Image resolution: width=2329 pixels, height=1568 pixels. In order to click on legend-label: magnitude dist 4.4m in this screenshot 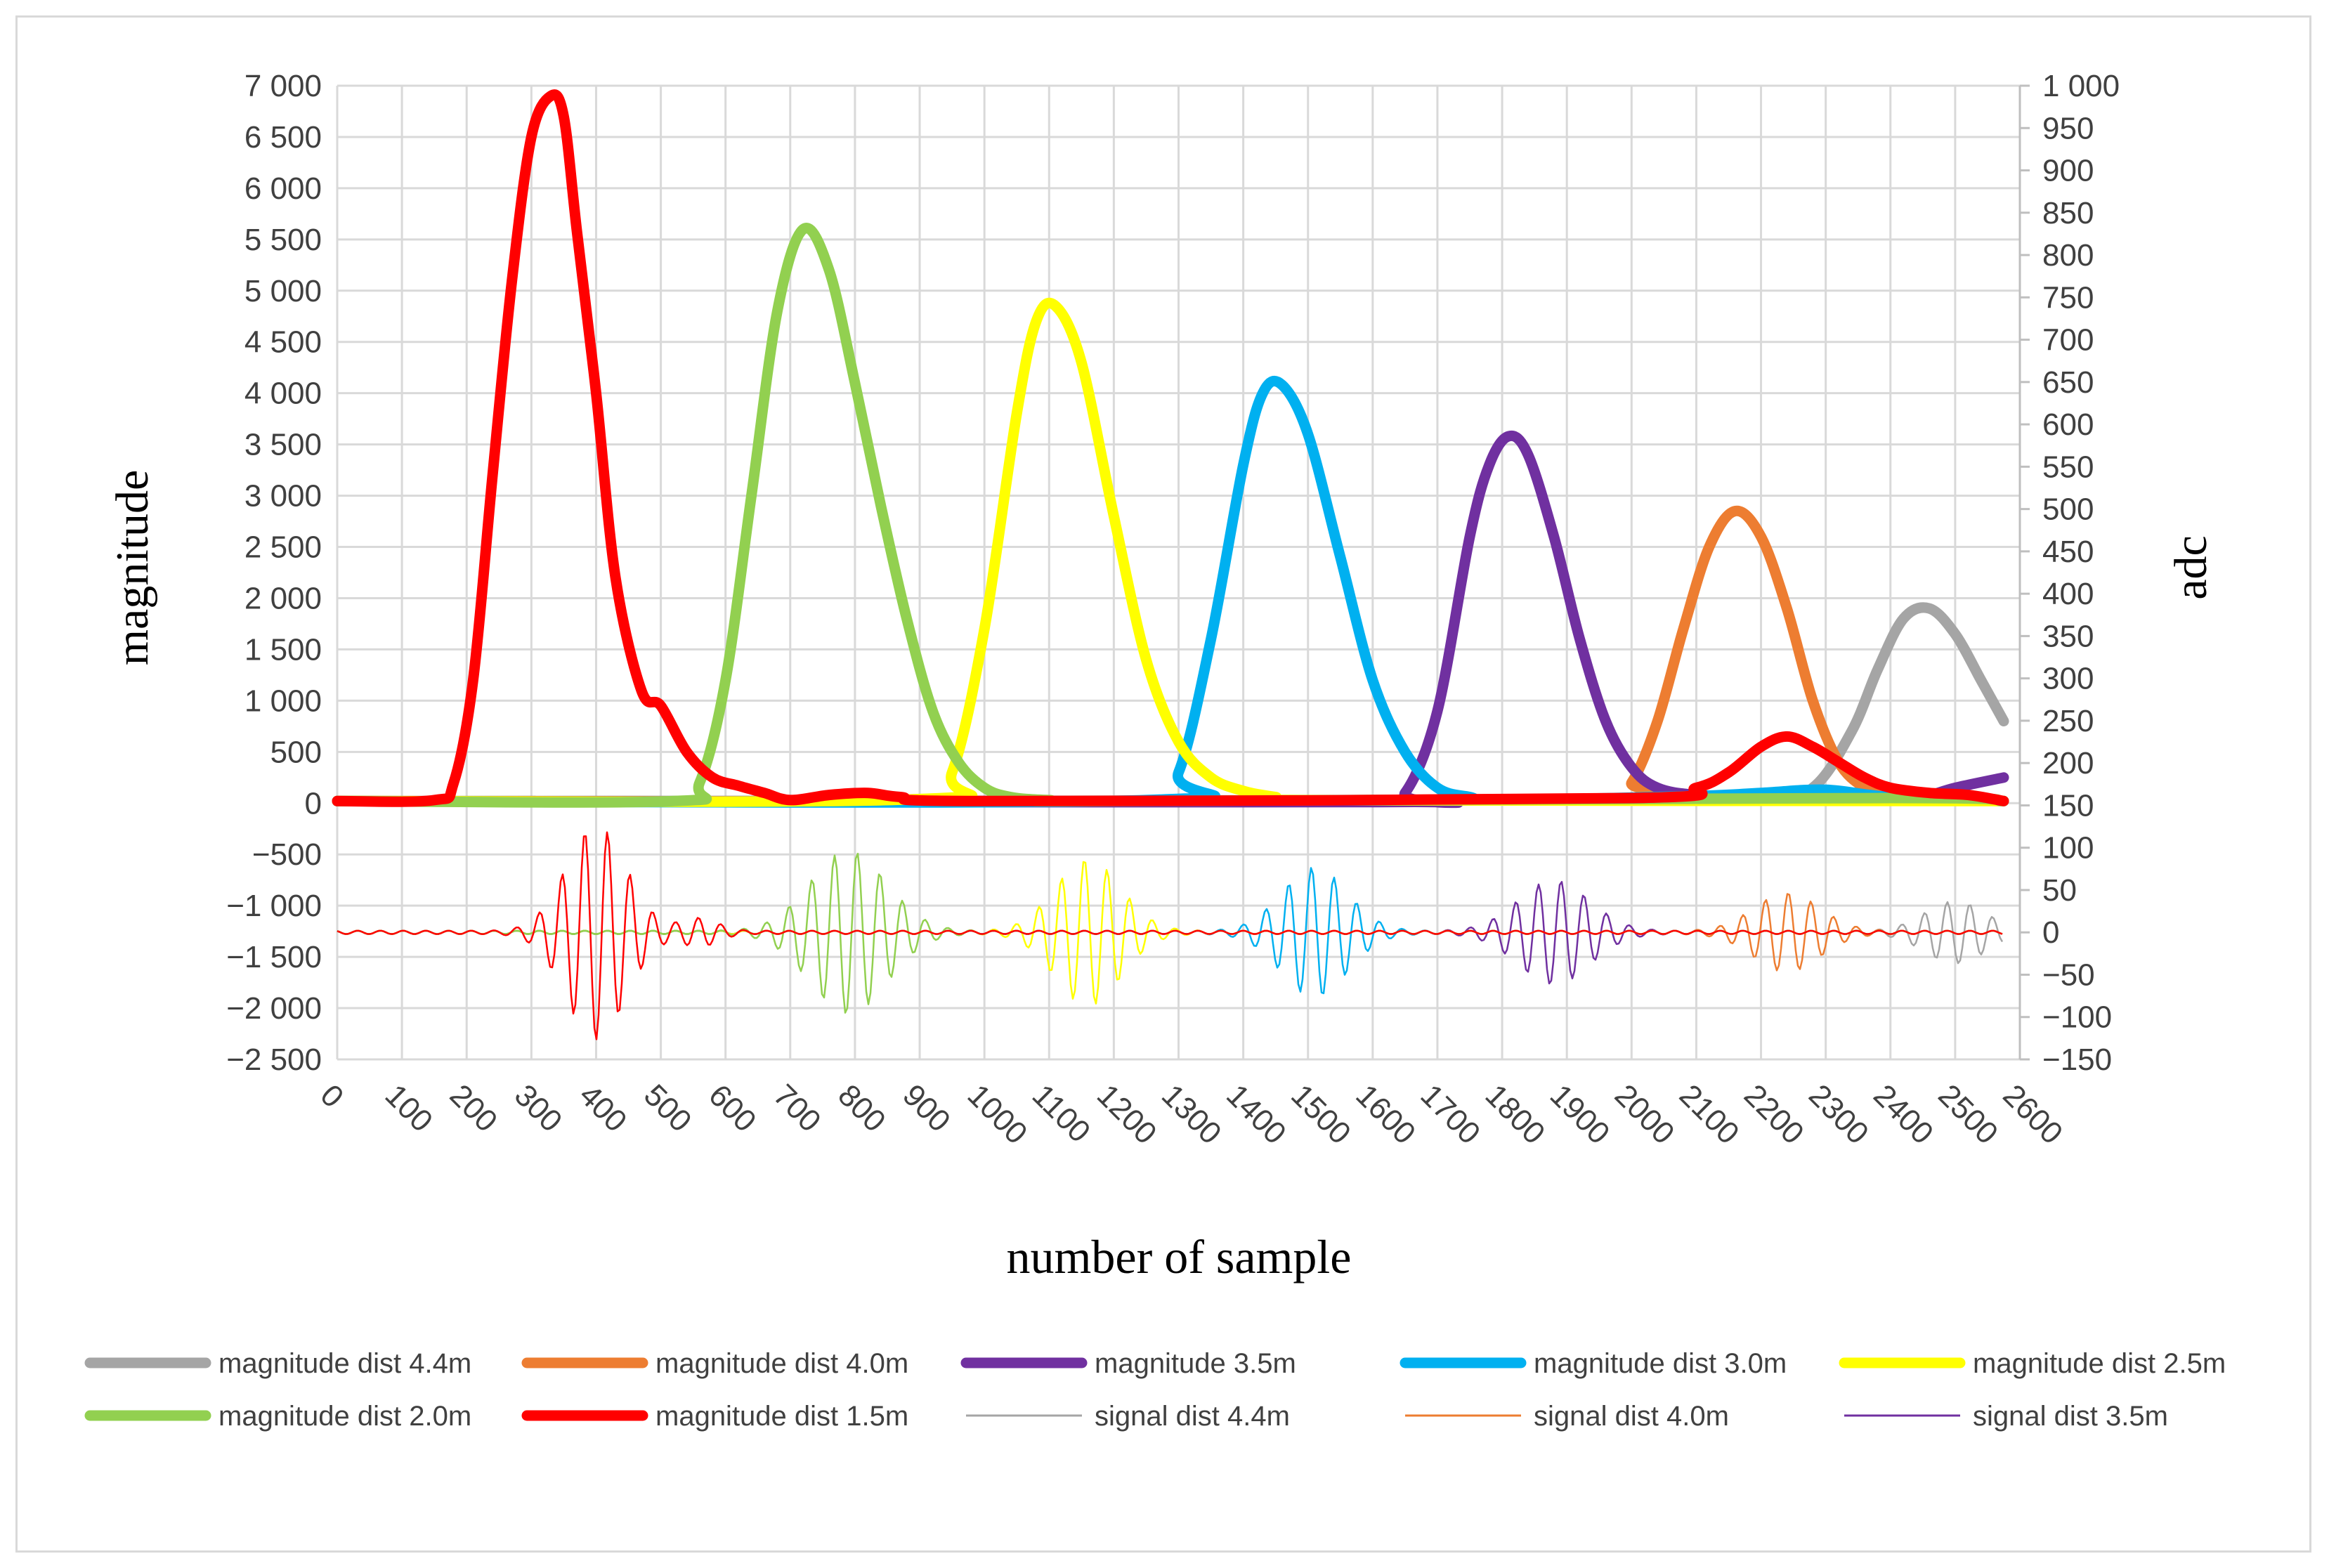, I will do `click(344, 1363)`.